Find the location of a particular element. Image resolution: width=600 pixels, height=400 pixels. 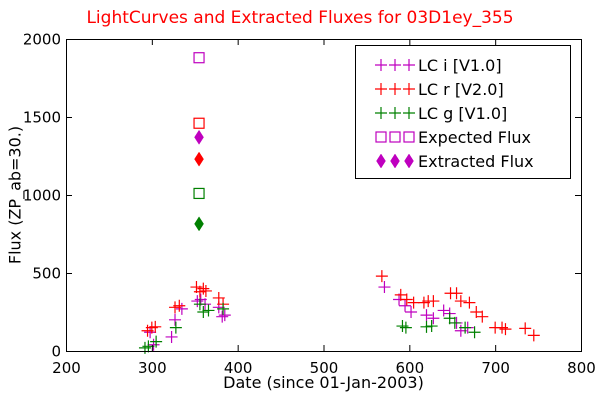

x-tick-label-400: 400 is located at coordinates (238, 368).